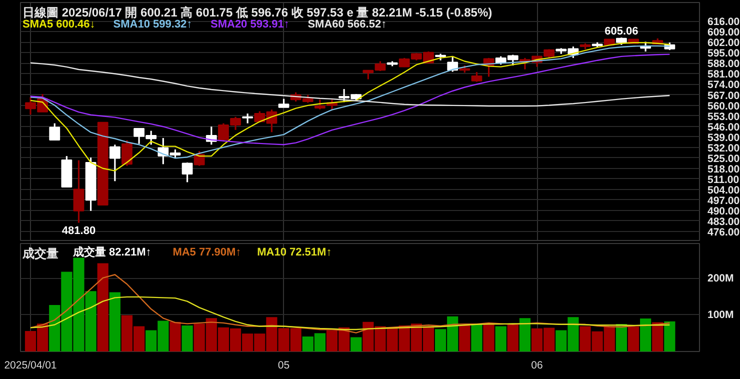 The height and width of the screenshot is (379, 740). Describe the element at coordinates (724, 54) in the screenshot. I see `y-tick-label: 595.00` at that location.